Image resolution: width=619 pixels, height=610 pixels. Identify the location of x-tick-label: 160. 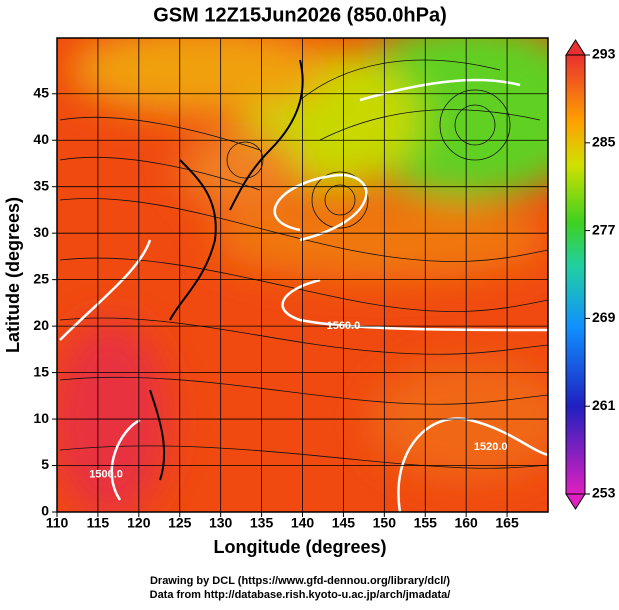
(466, 523).